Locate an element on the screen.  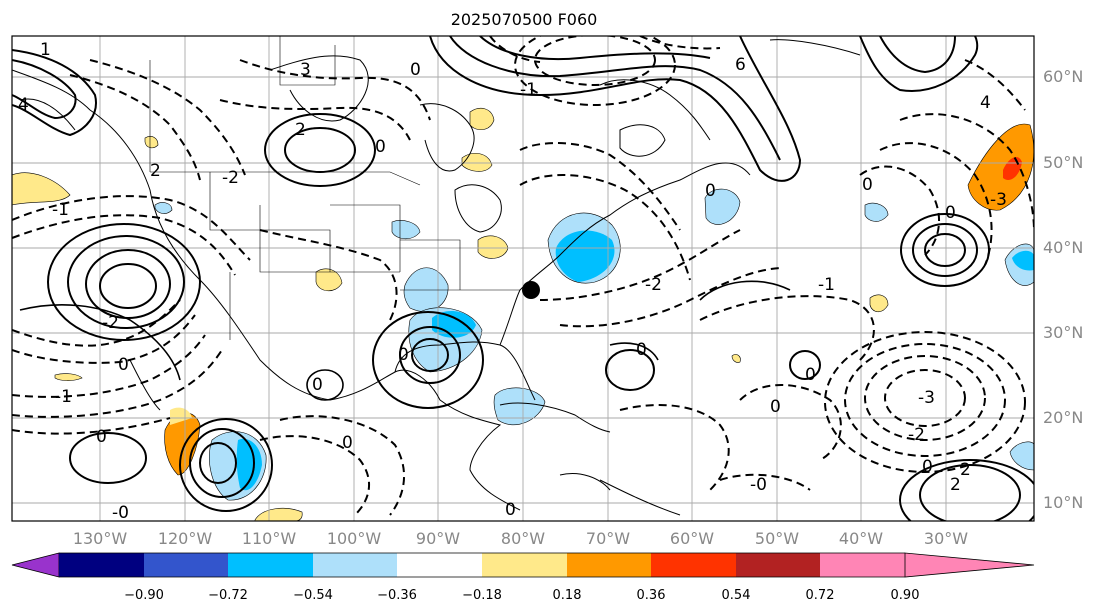
lon-label-130w: 130°W is located at coordinates (100, 538).